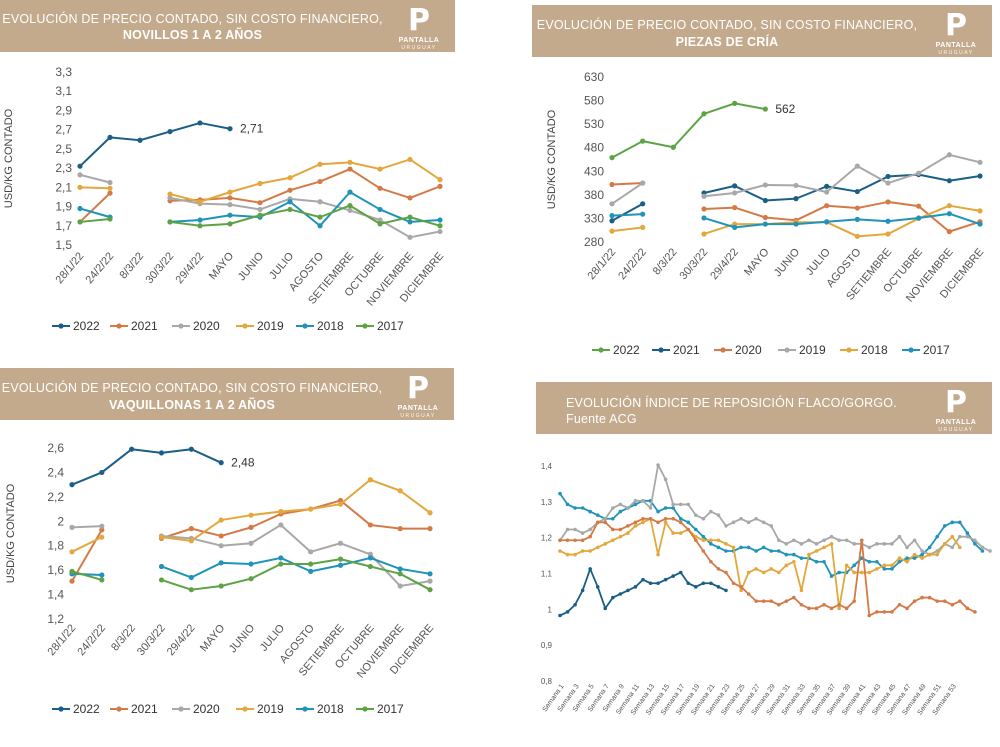  Describe the element at coordinates (144, 709) in the screenshot. I see `legend-label: 2021` at that location.